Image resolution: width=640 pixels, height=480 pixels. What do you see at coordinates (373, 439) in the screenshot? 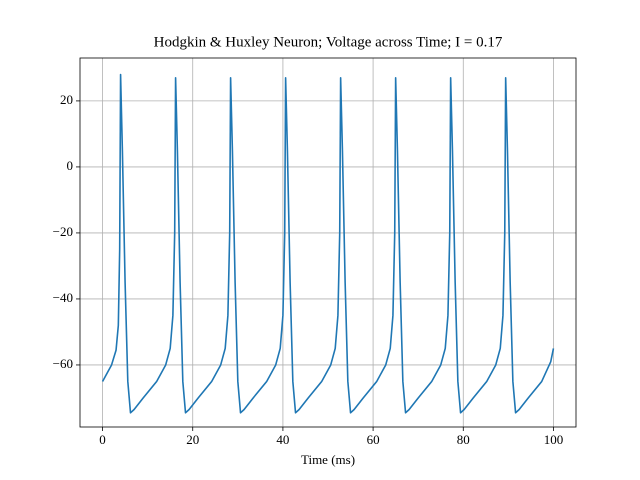
I see `x-tick-label: 60` at bounding box center [373, 439].